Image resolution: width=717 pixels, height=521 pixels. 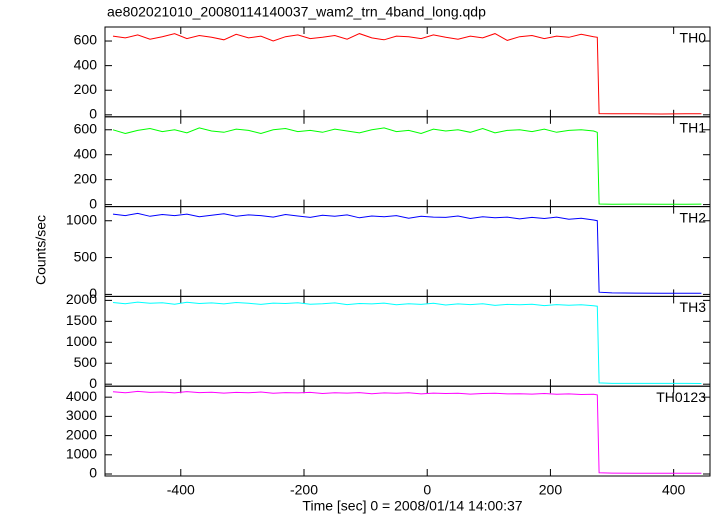 I want to click on series-label: TH2, so click(x=693, y=217).